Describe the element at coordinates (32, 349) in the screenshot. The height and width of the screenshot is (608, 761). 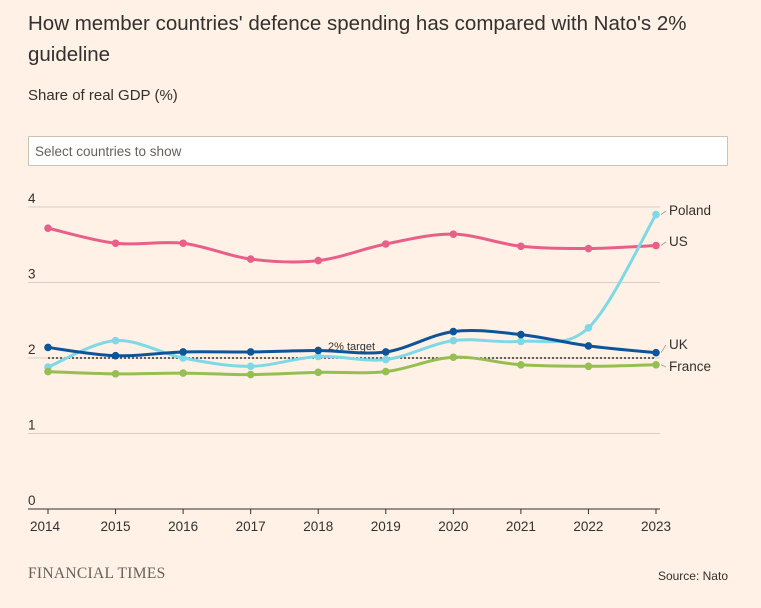
I see `y-tick-label: 2` at that location.